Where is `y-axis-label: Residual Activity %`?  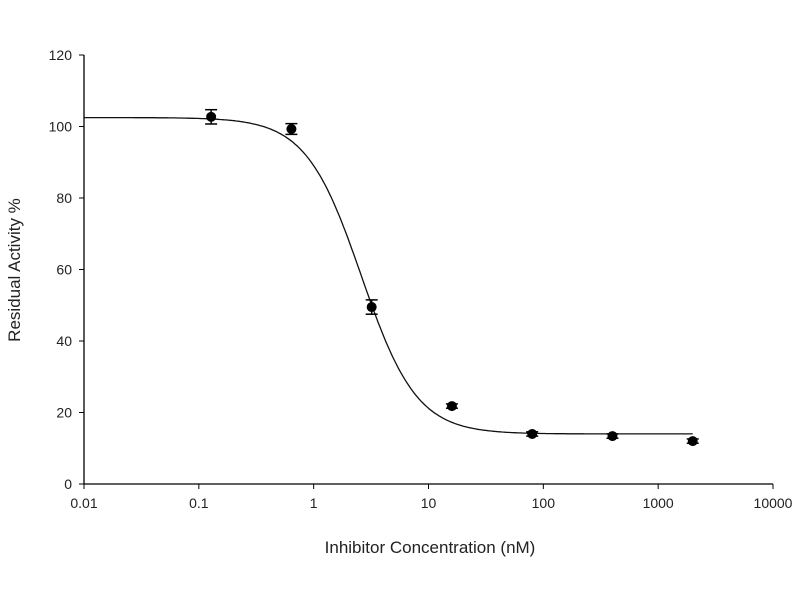 y-axis-label: Residual Activity % is located at coordinates (14, 270).